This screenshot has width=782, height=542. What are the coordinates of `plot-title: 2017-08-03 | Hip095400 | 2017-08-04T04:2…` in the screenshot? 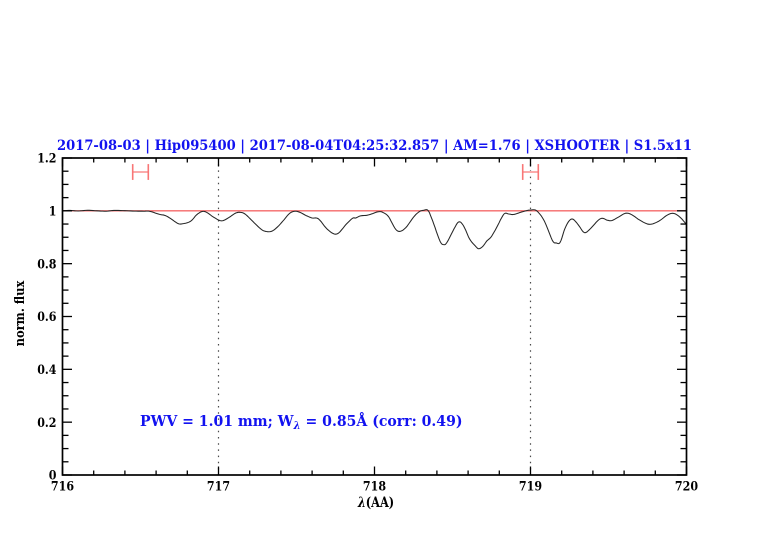 It's located at (374, 146).